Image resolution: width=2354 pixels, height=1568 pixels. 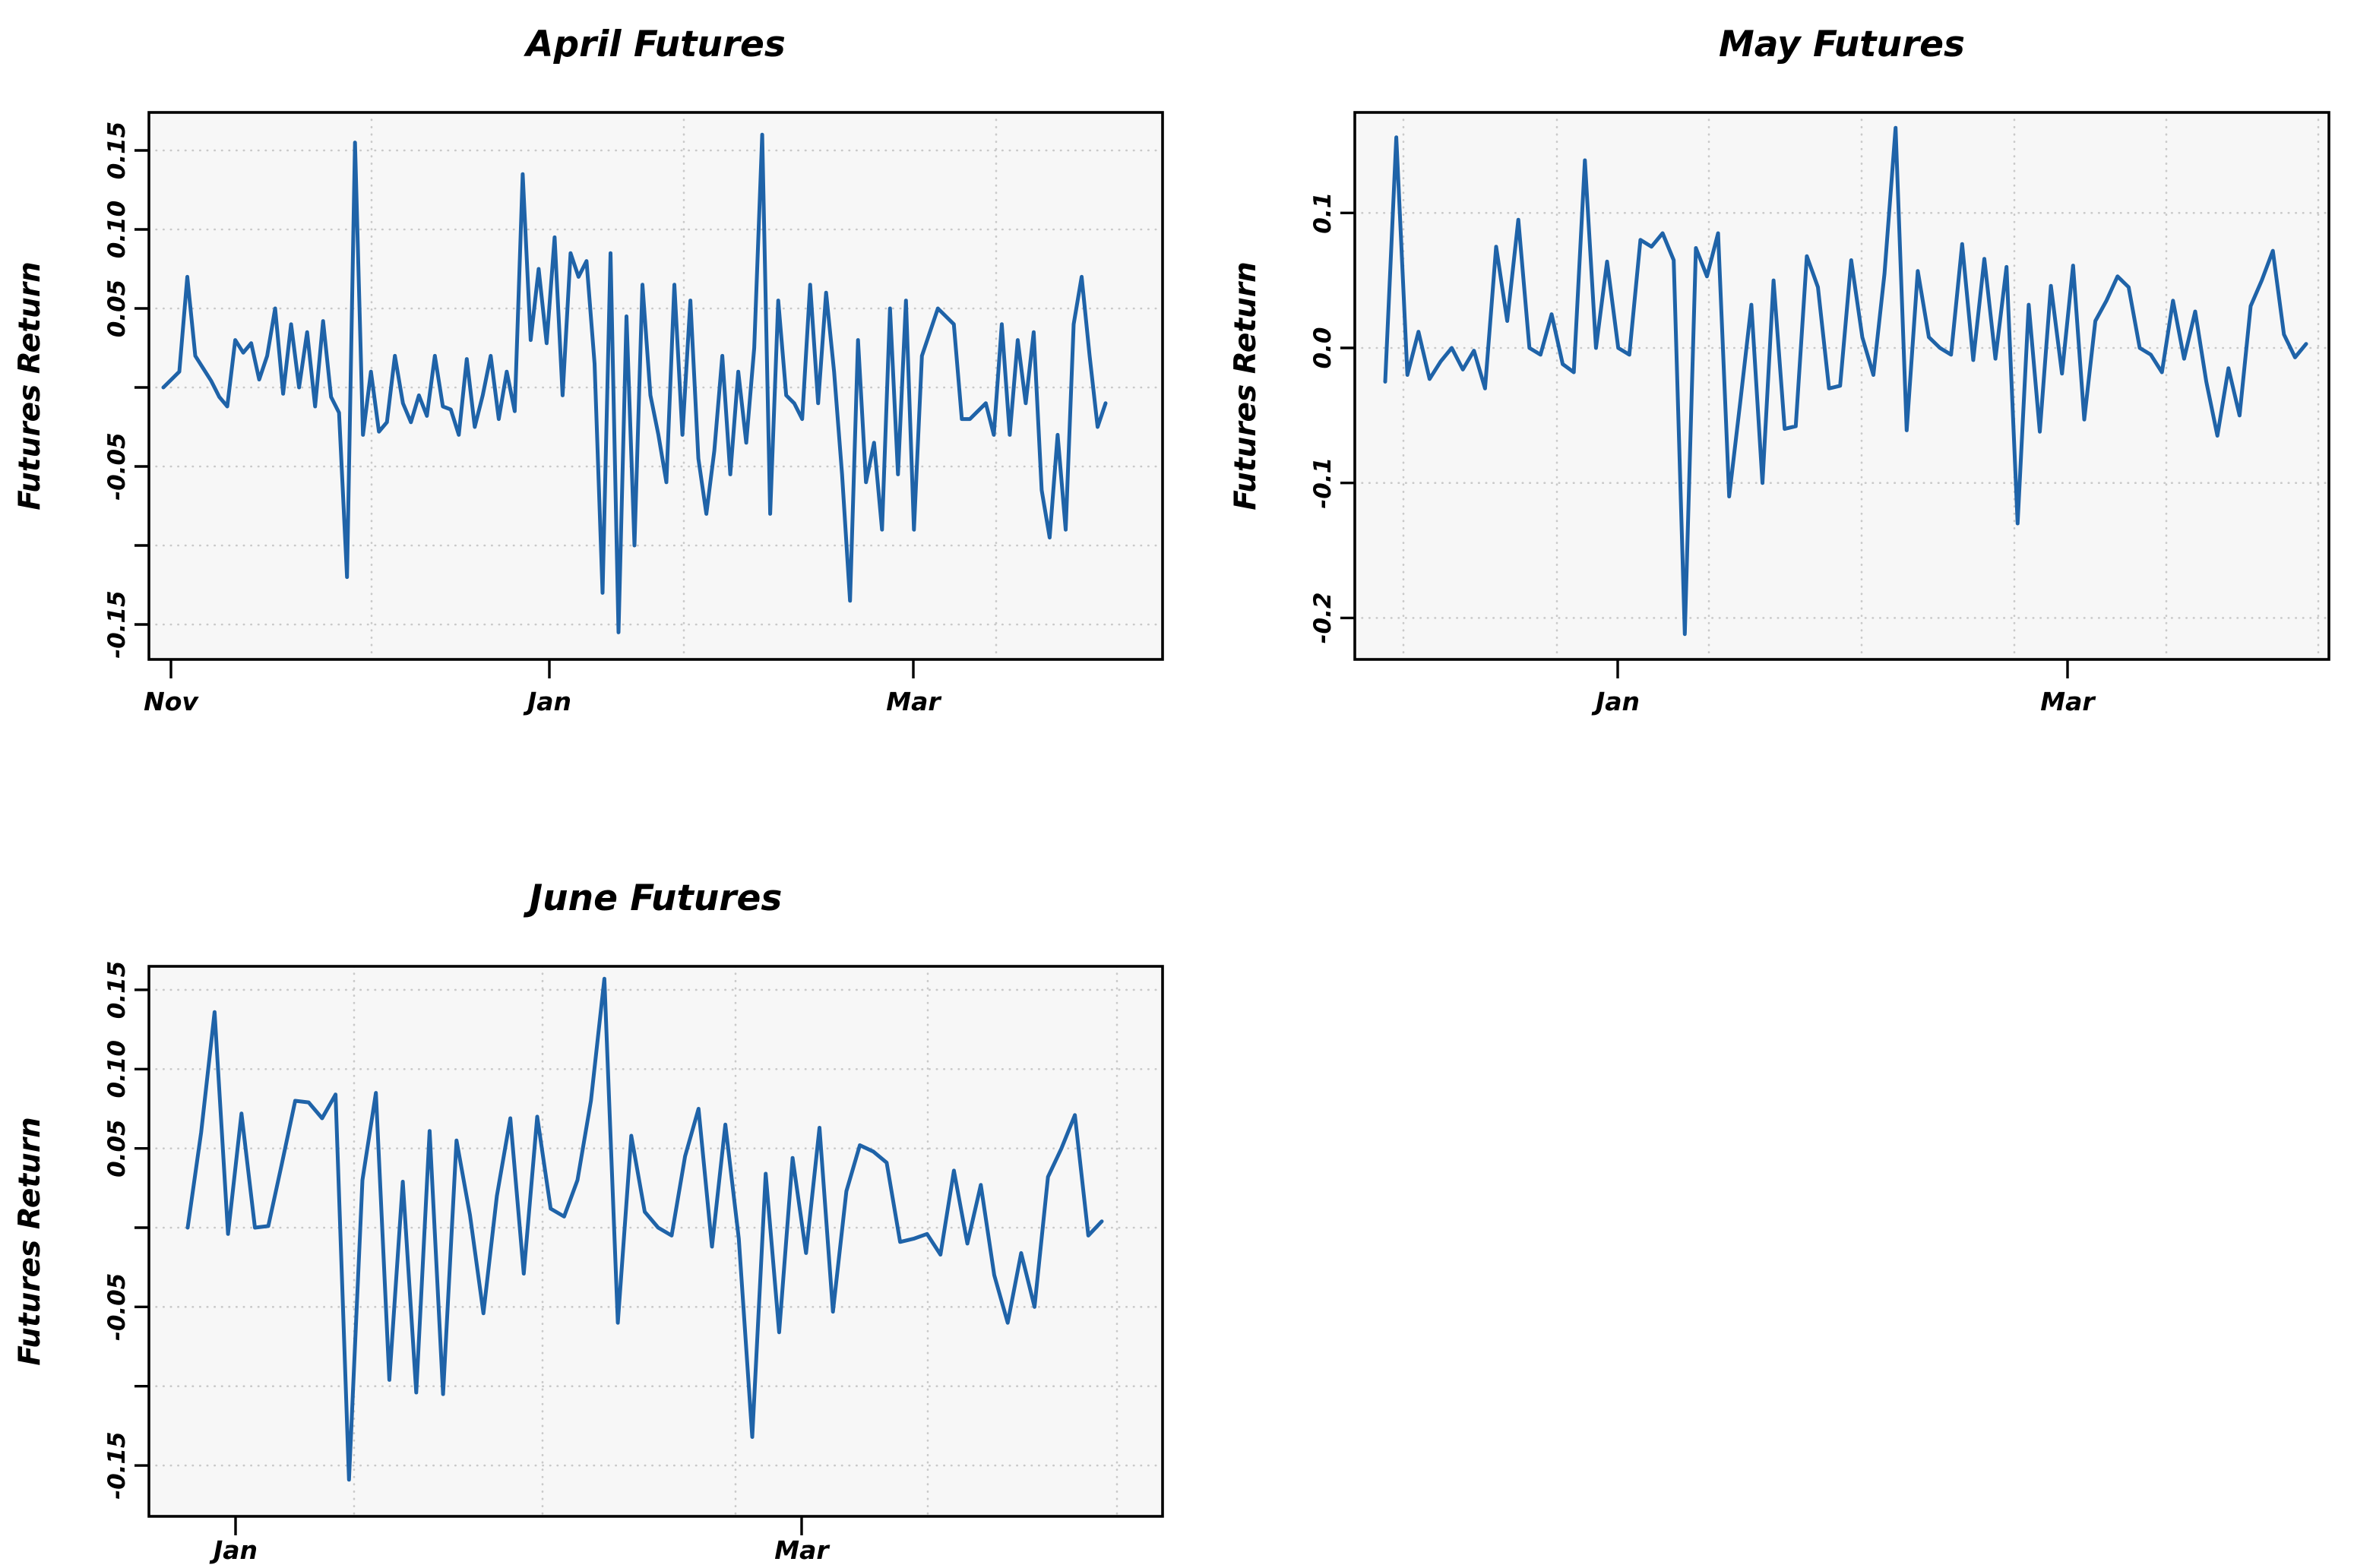 I want to click on y-tick-label: 0.0, so click(x=1323, y=348).